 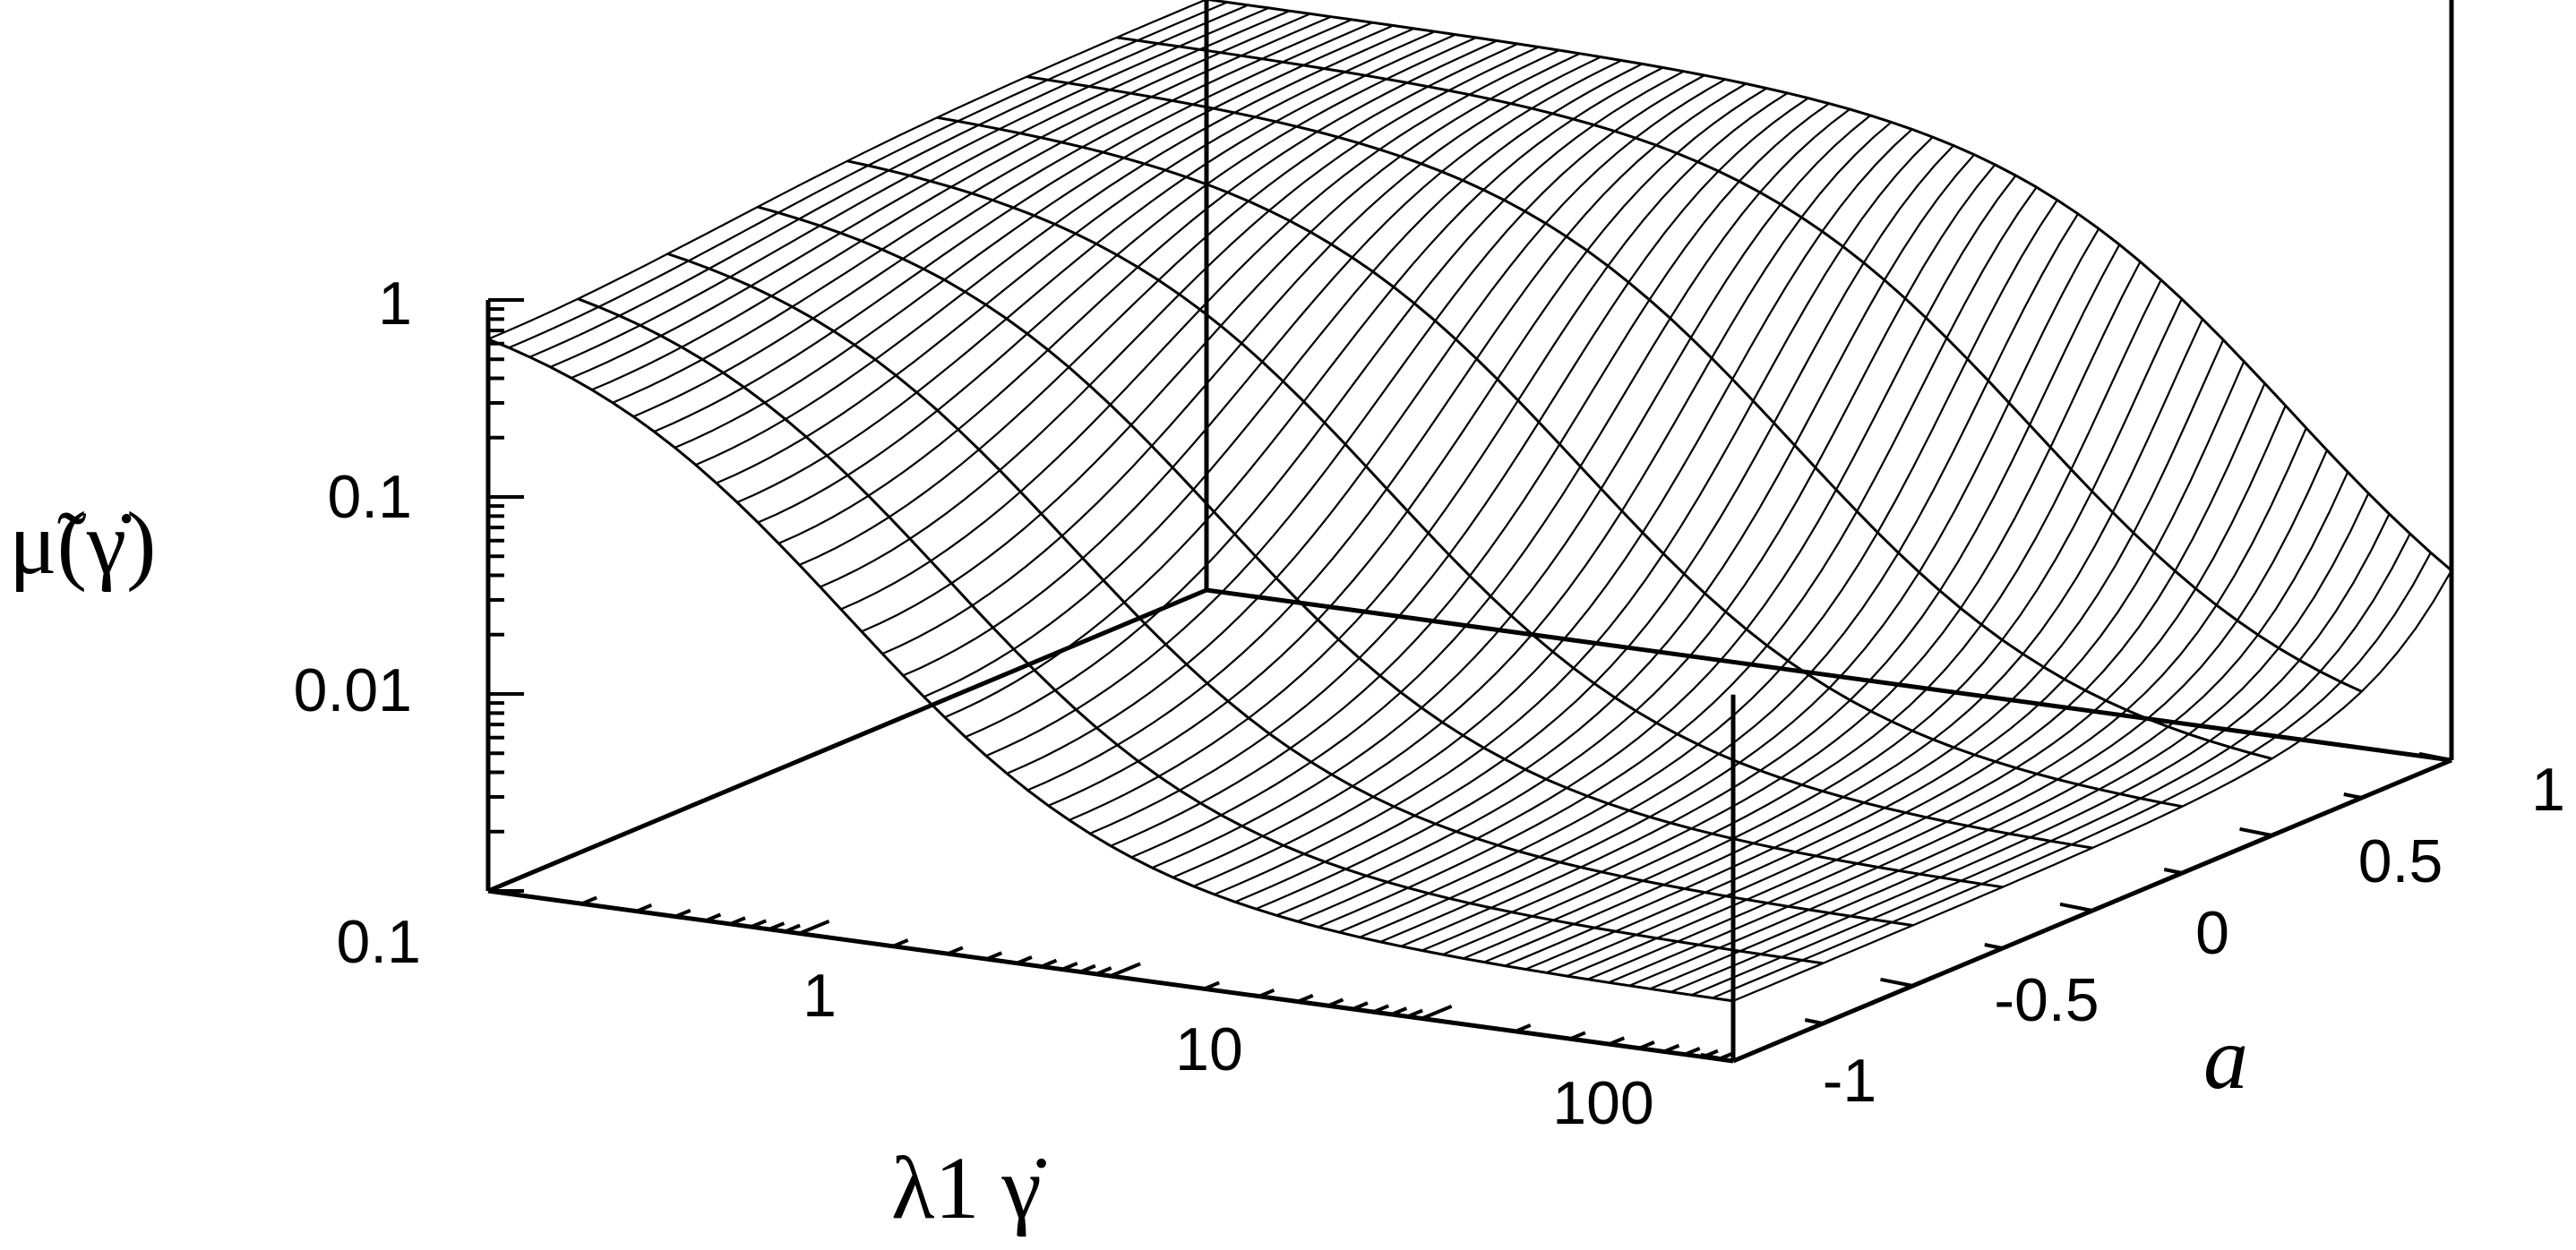 I want to click on x-tick--1-5, so click(x=713, y=917).